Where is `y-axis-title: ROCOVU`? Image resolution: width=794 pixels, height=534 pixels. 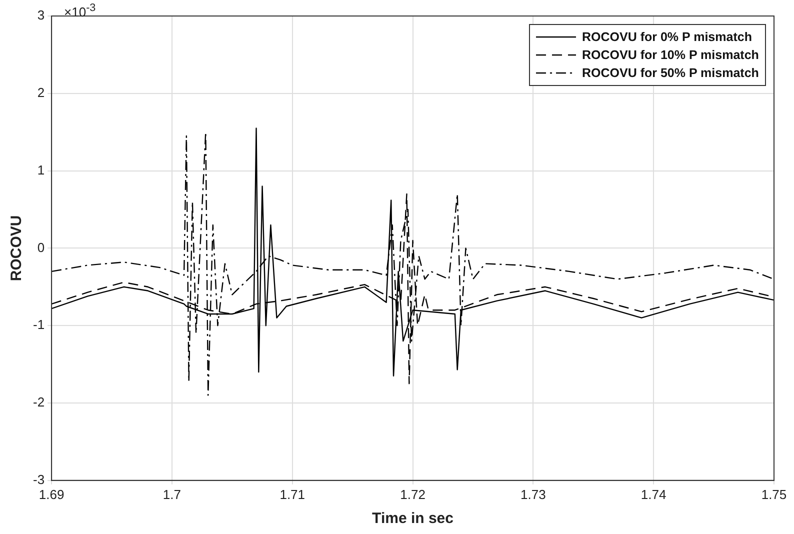
y-axis-title: ROCOVU is located at coordinates (17, 248).